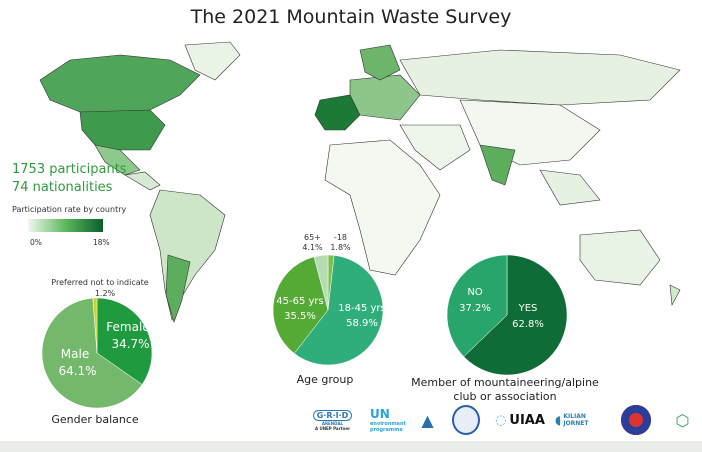  What do you see at coordinates (340, 237) in the screenshot?
I see `age-under18-label: -18` at bounding box center [340, 237].